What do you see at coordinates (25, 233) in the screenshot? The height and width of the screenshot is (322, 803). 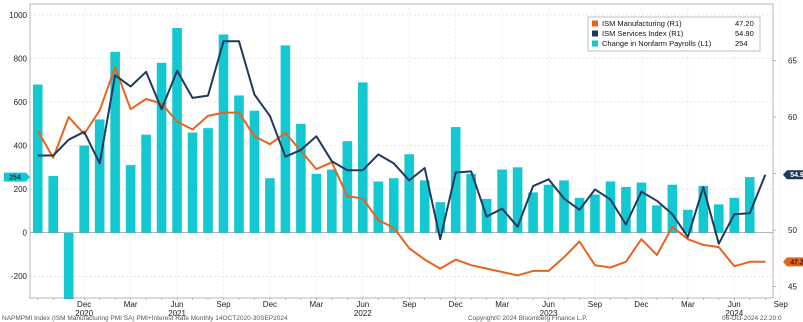 I see `left-axis-tick-label: 0` at bounding box center [25, 233].